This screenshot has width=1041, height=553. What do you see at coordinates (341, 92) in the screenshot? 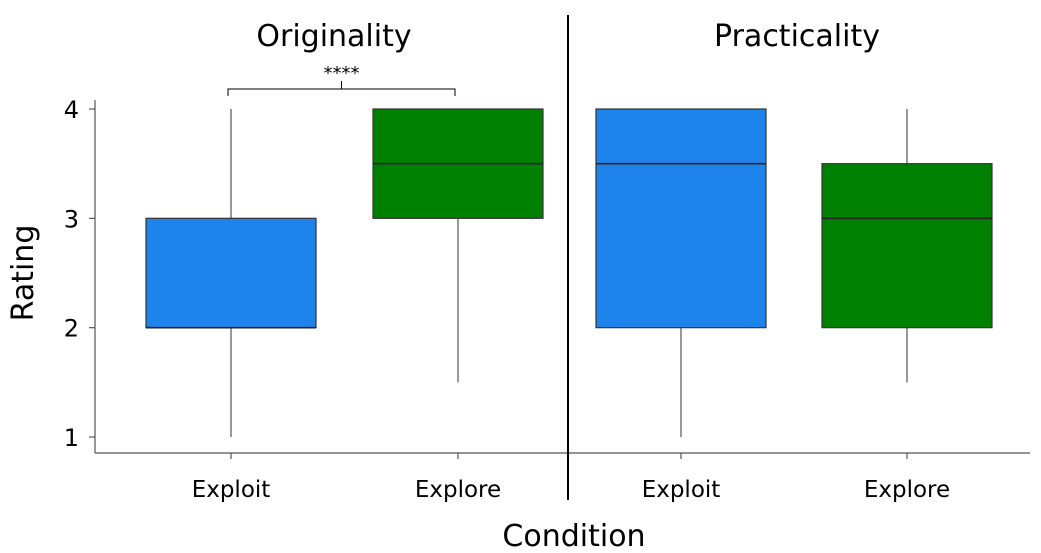
I see `bracket-line` at bounding box center [341, 92].